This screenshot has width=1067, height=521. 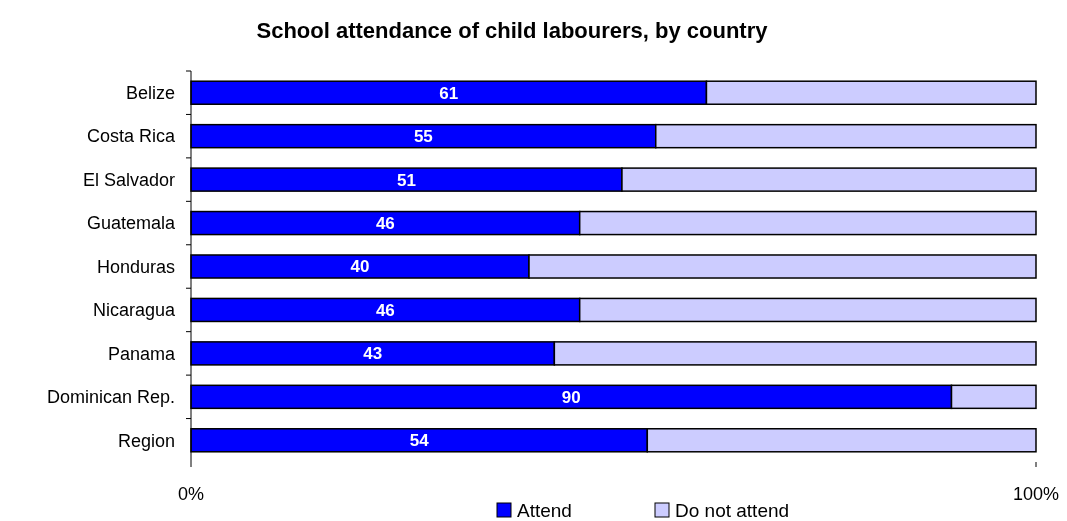 I want to click on data-label: 61, so click(x=449, y=93).